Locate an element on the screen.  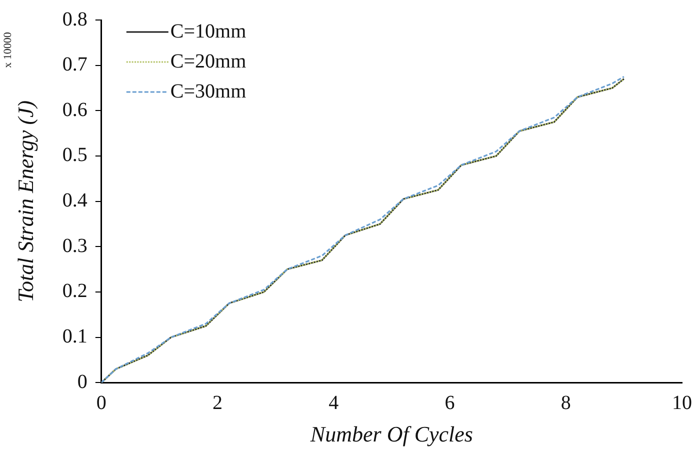
y-tick-label: 0 is located at coordinates (82, 381).